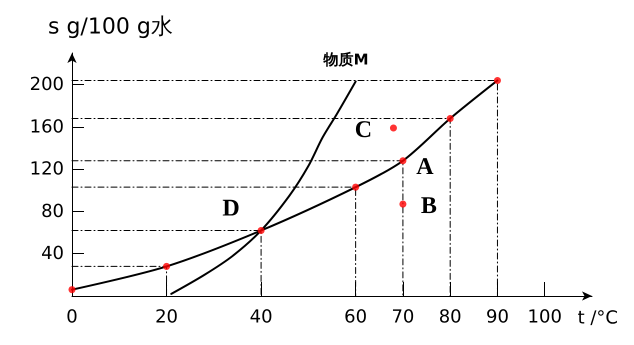 The width and height of the screenshot is (634, 345). What do you see at coordinates (47, 85) in the screenshot?
I see `y-tick-label: 200` at bounding box center [47, 85].